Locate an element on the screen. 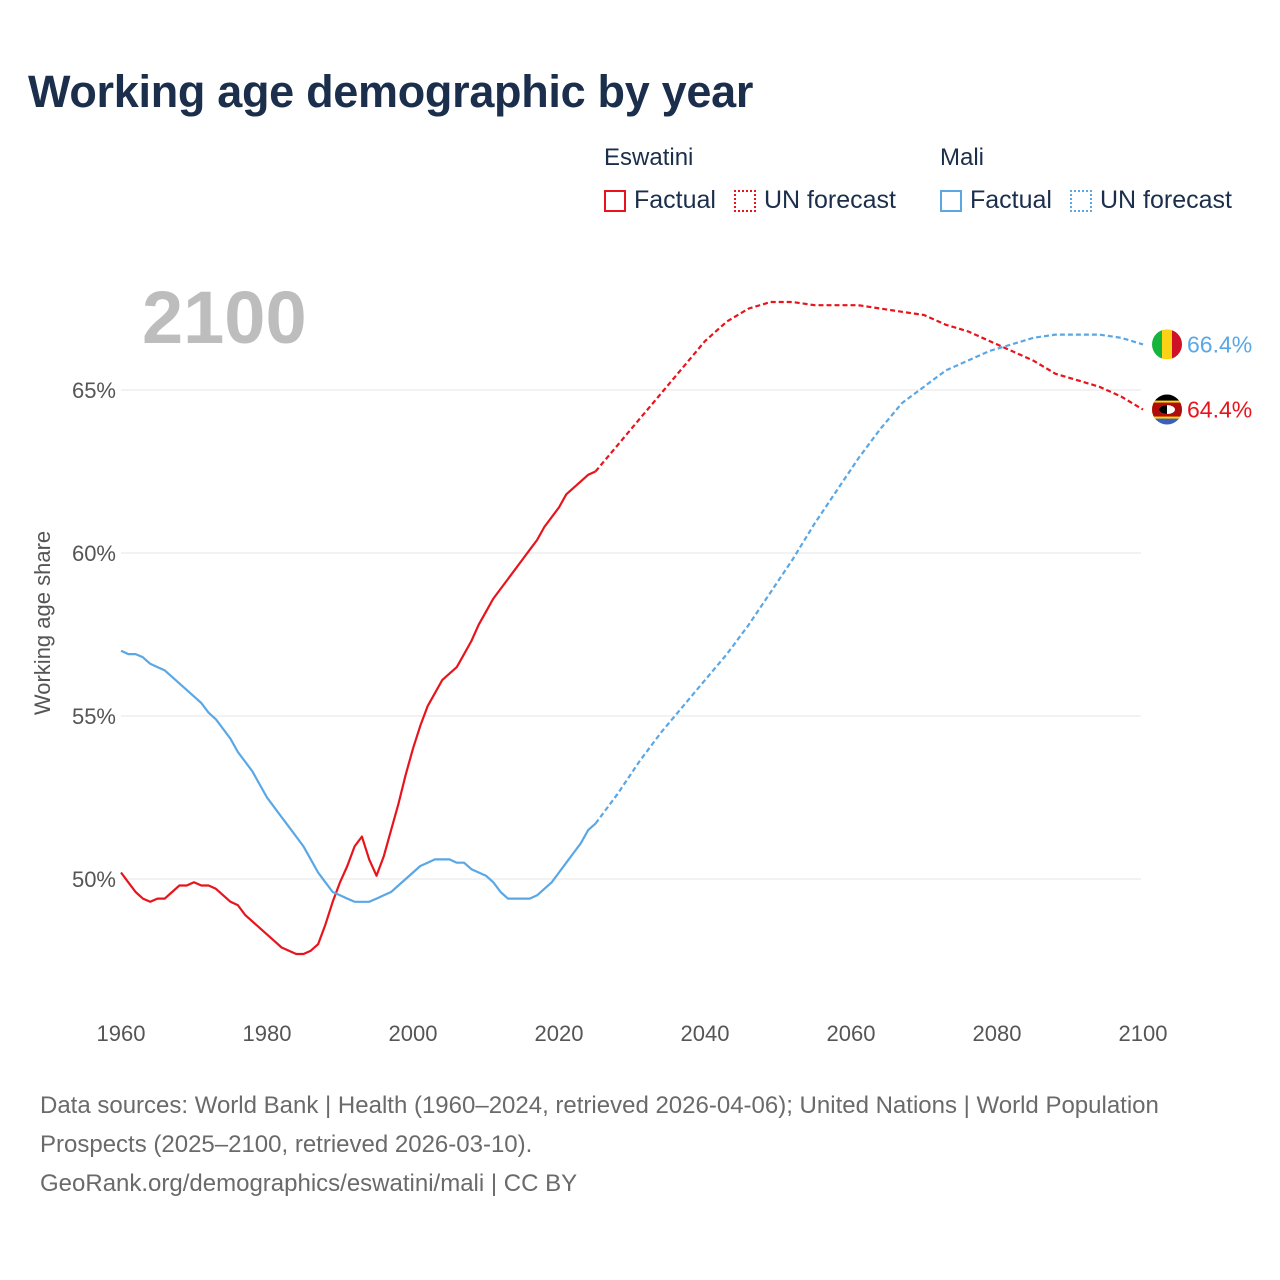 The height and width of the screenshot is (1280, 1280). x-tick-label: 2080 is located at coordinates (997, 1033).